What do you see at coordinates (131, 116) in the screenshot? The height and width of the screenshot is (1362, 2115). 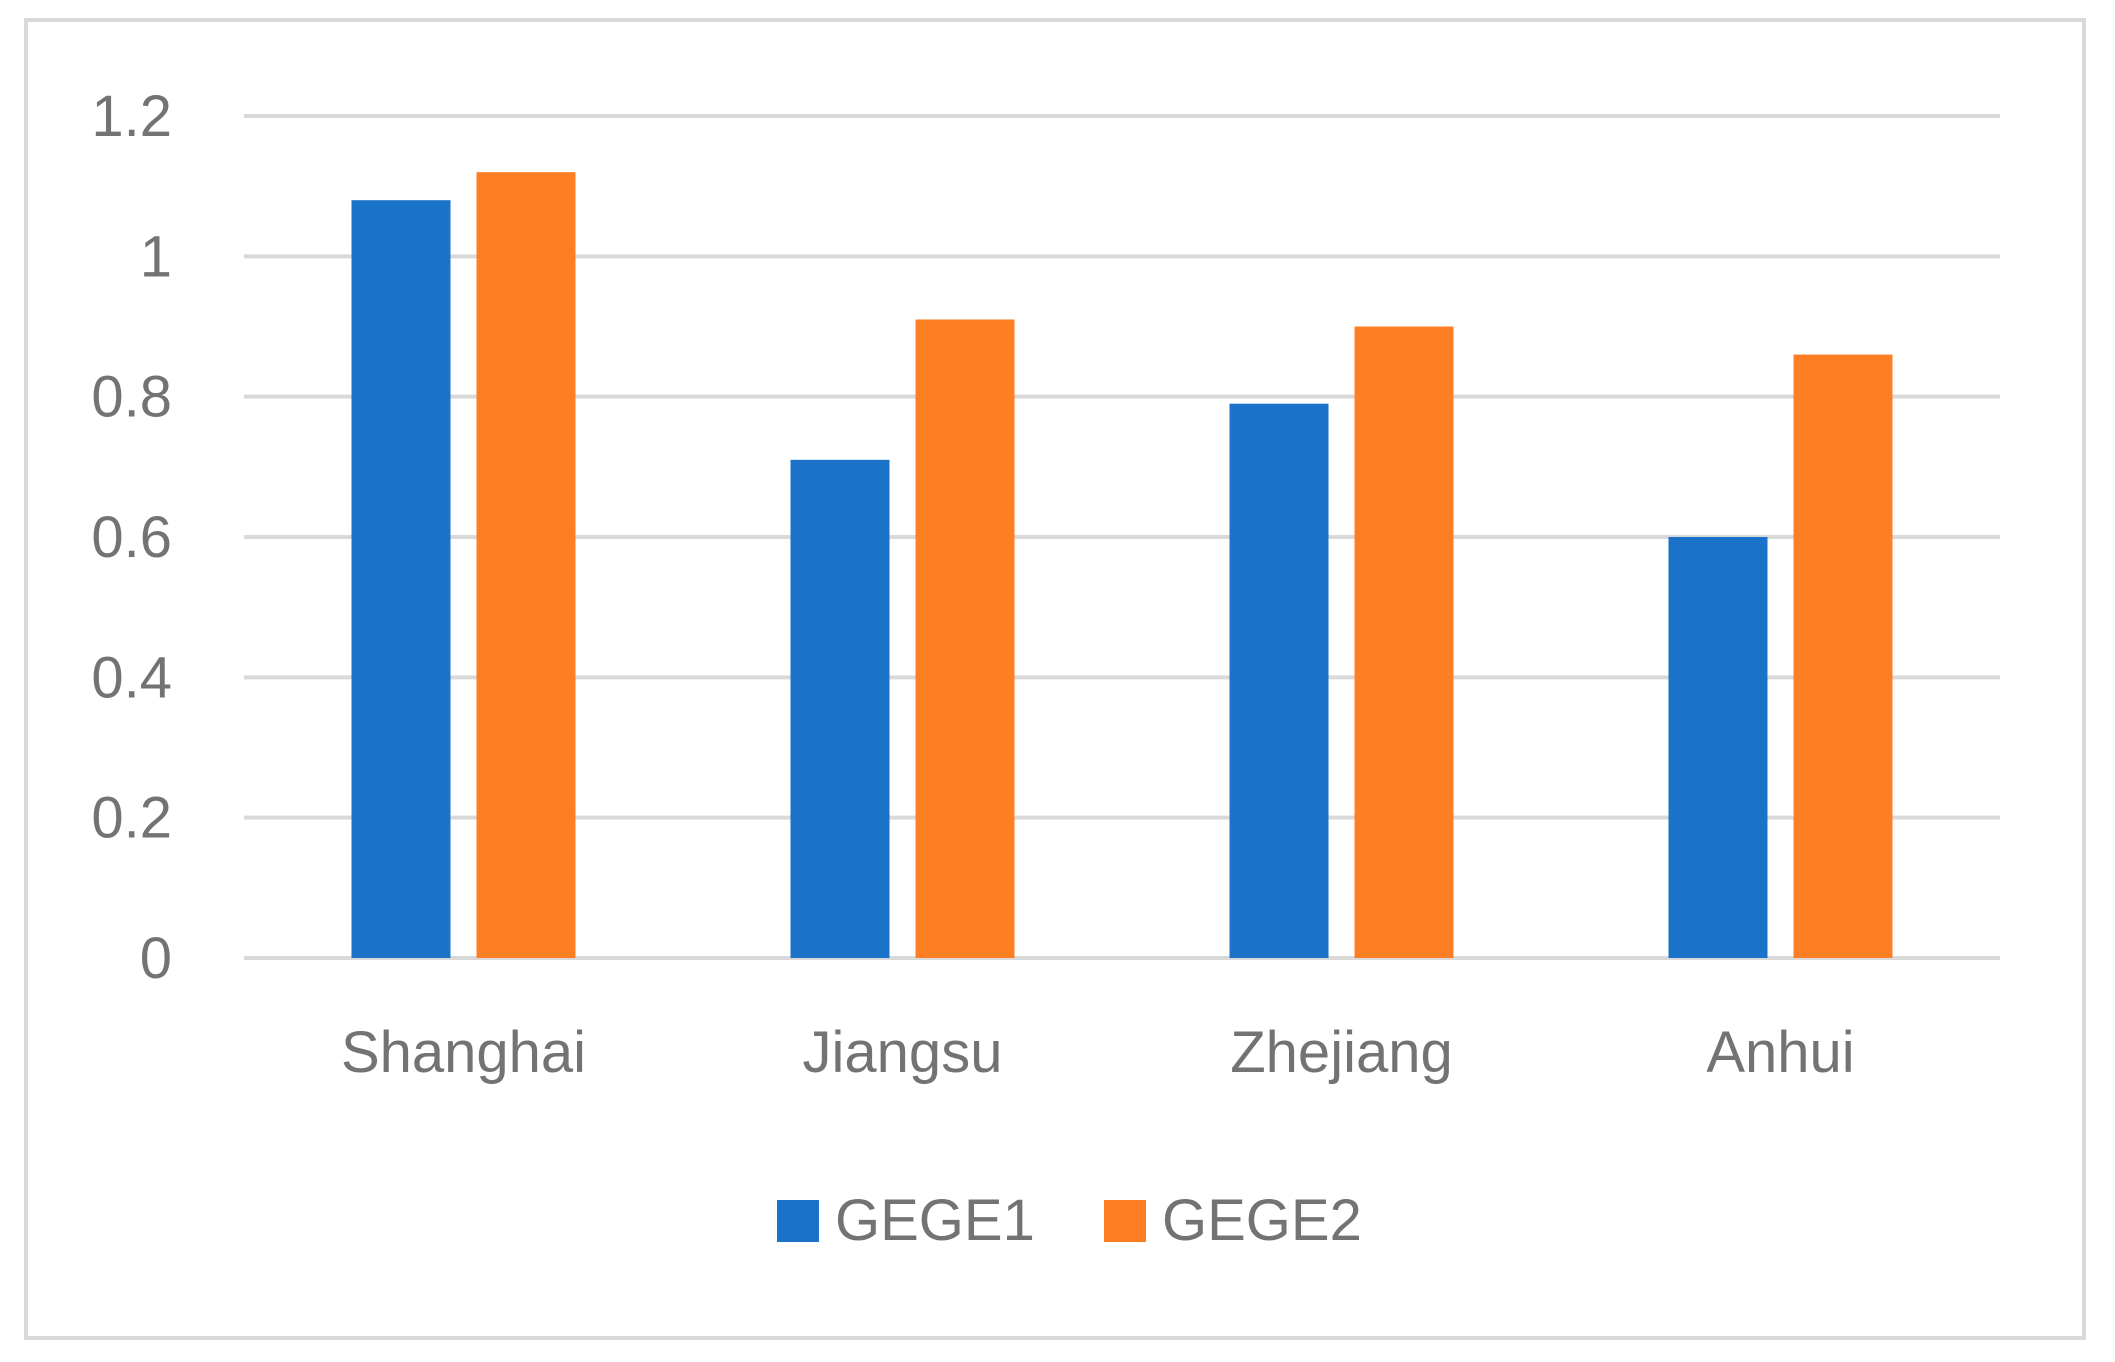 I see `y-tick-label: 1.2` at bounding box center [131, 116].